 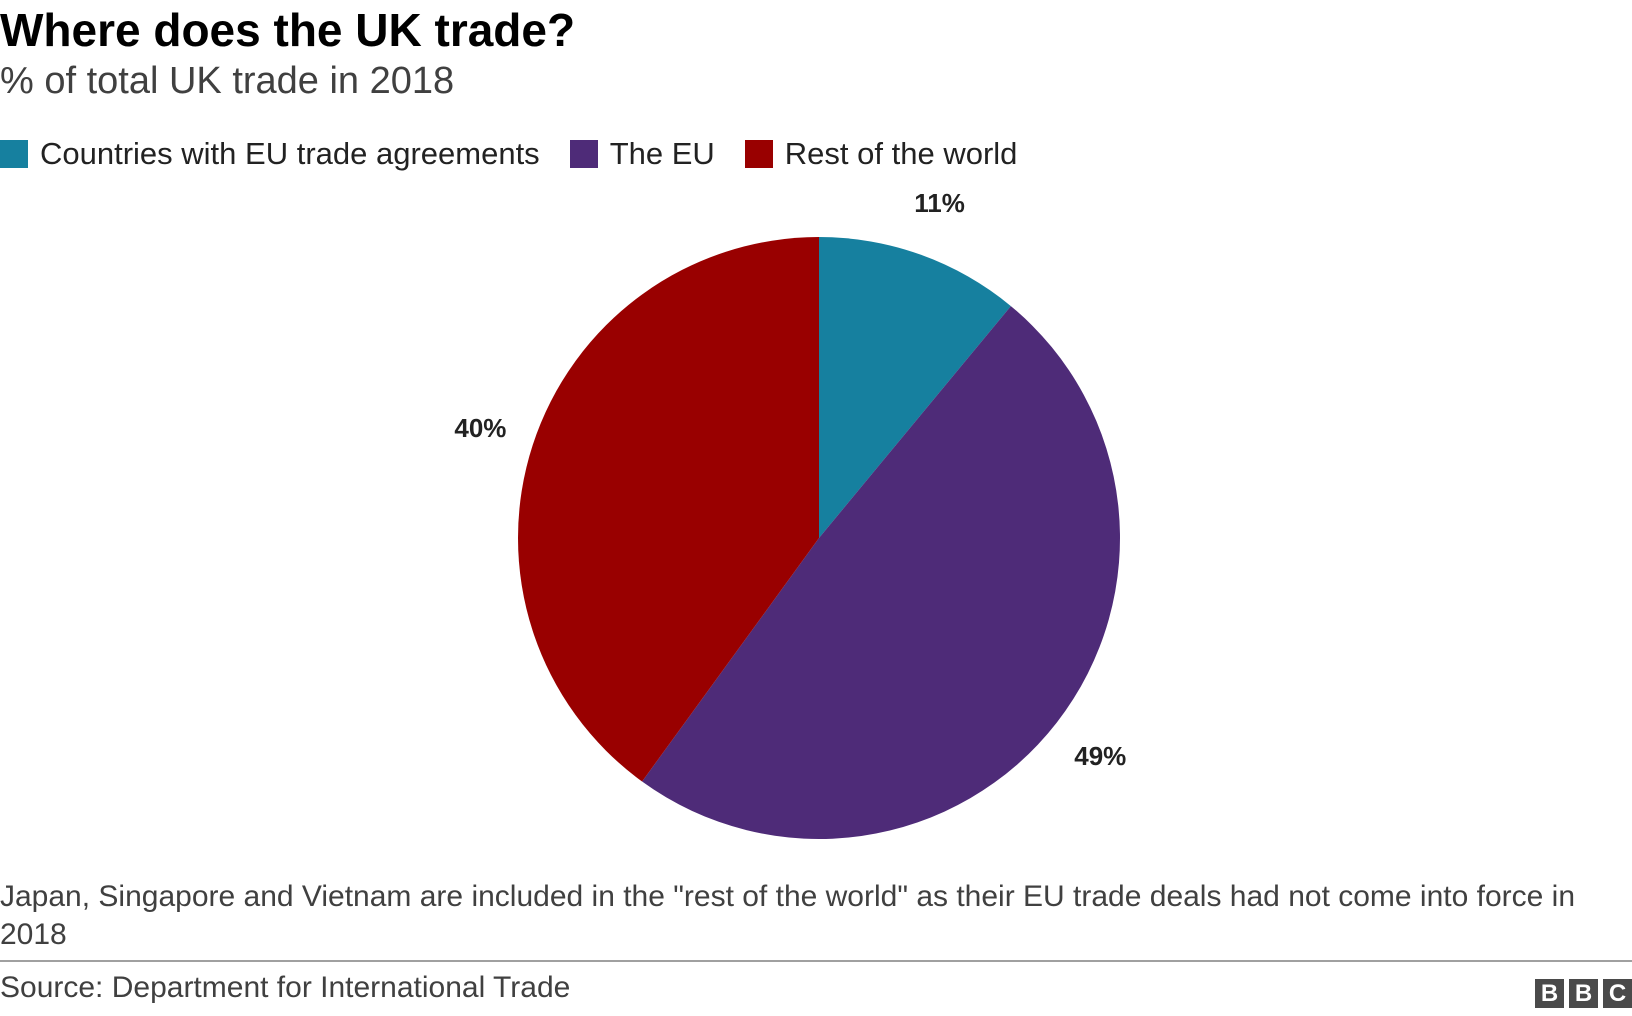 What do you see at coordinates (816, 961) in the screenshot?
I see `footer-divider` at bounding box center [816, 961].